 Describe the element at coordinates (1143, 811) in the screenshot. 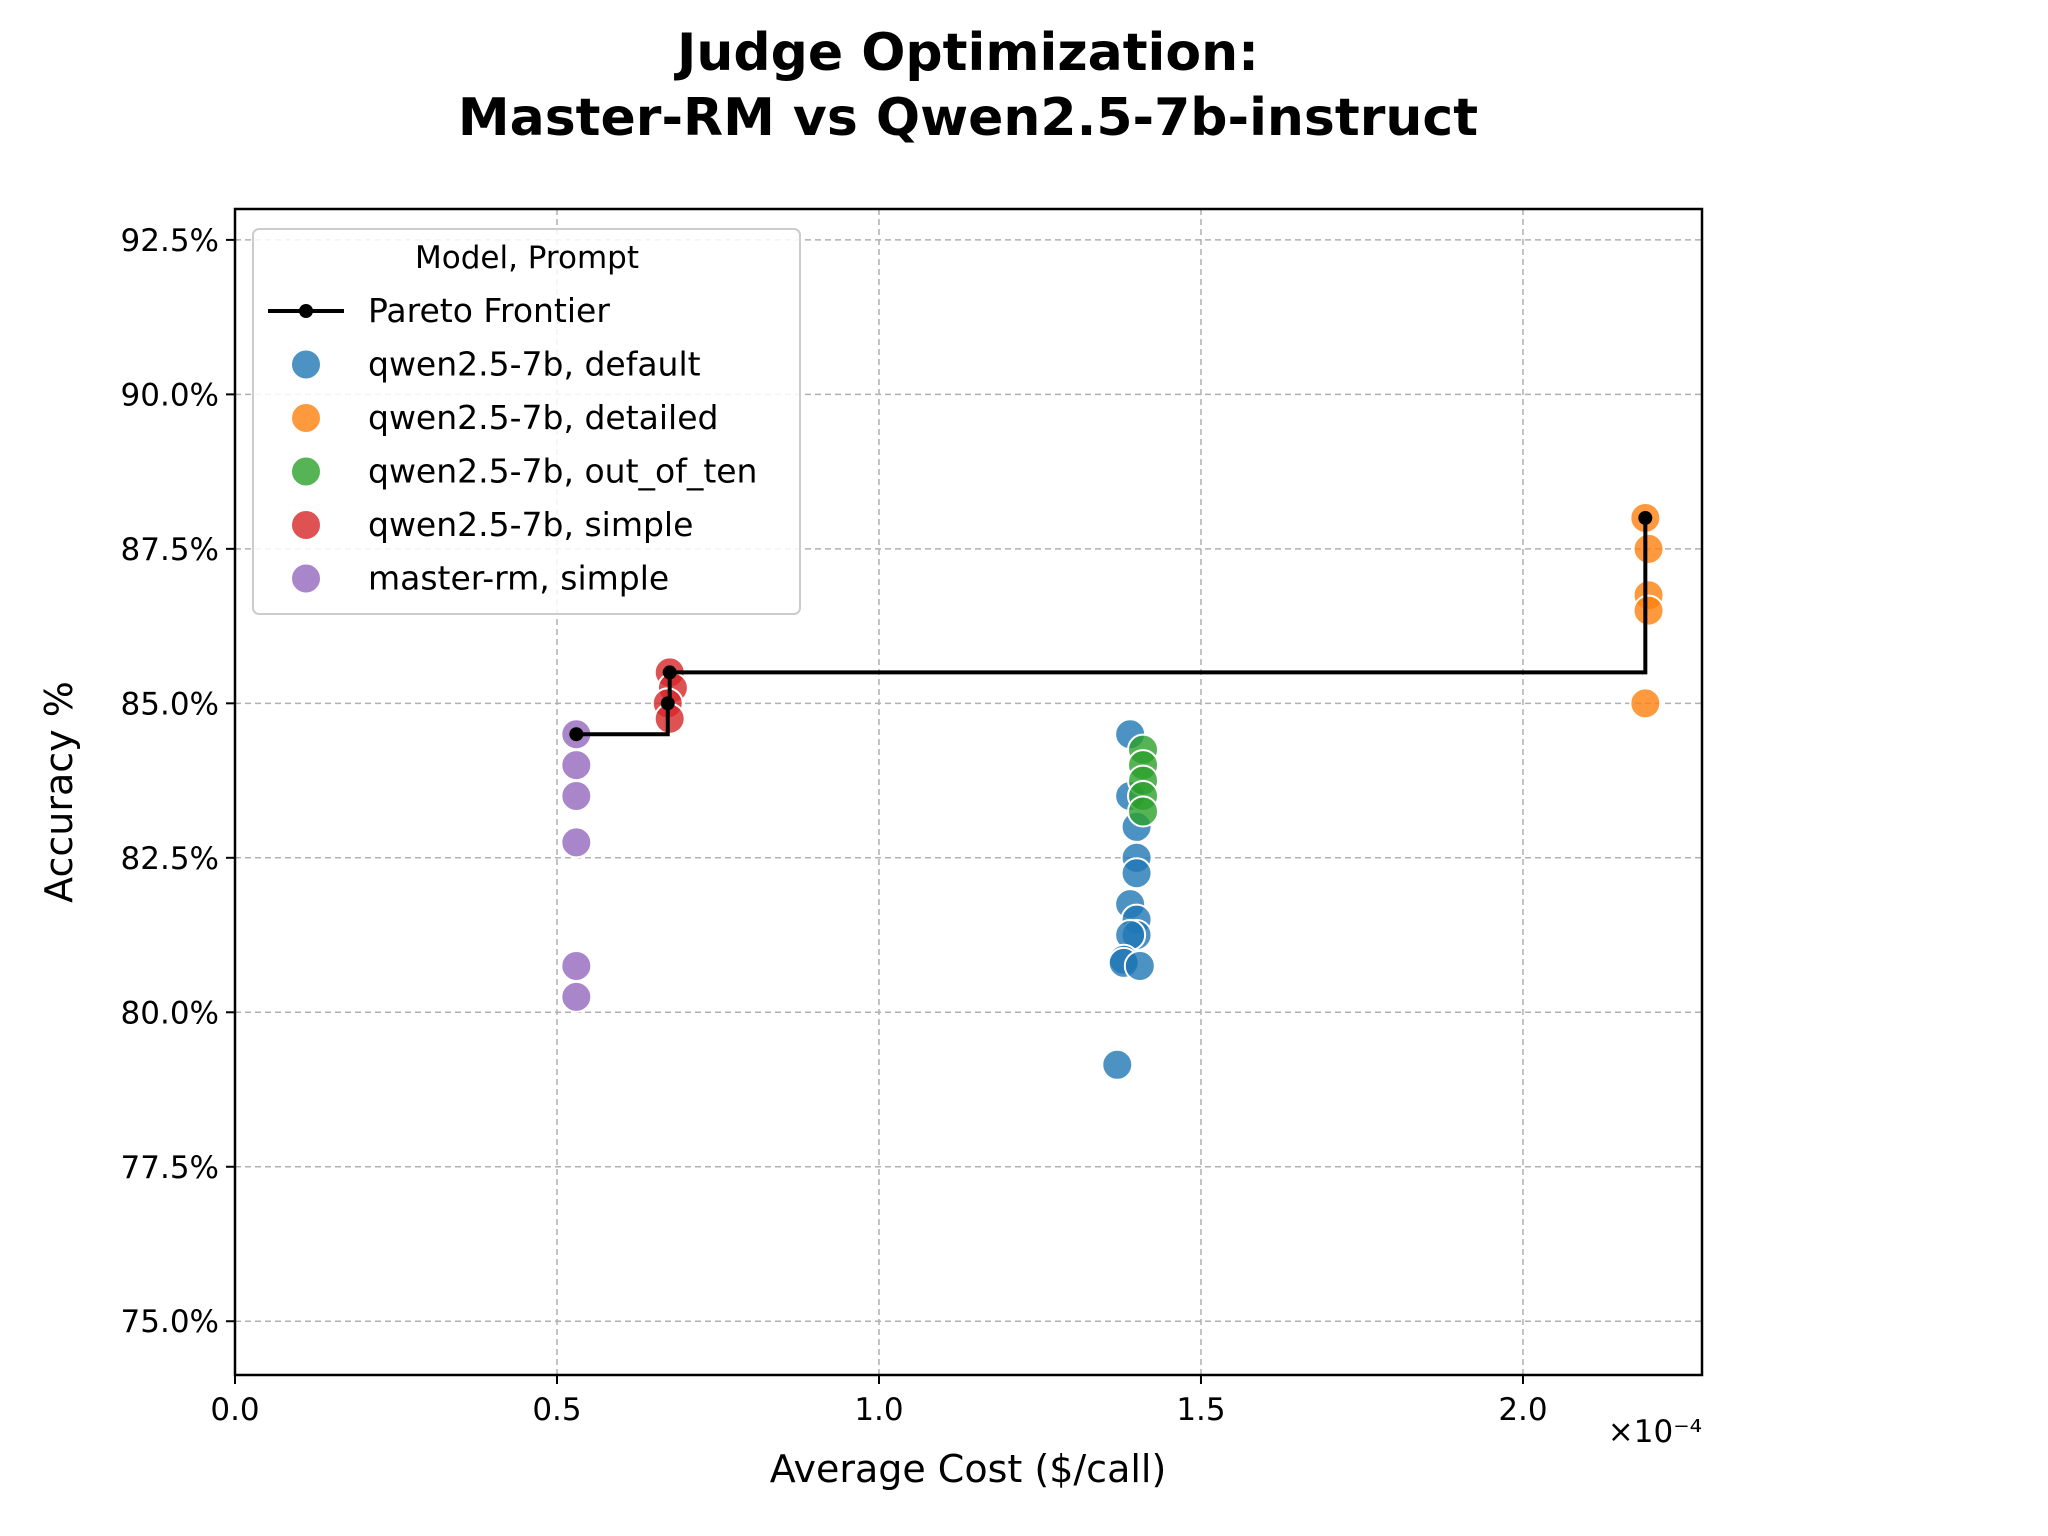

I see `data-point-qwen2-5-7b-out-of-ten` at that location.